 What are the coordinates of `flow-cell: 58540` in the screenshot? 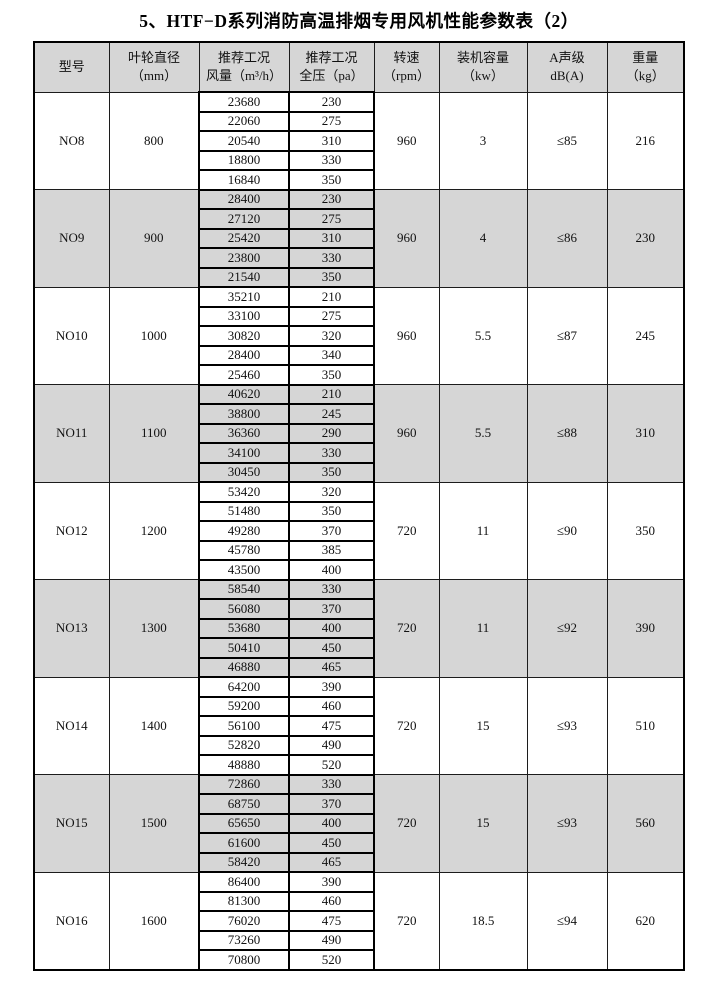 It's located at (244, 589).